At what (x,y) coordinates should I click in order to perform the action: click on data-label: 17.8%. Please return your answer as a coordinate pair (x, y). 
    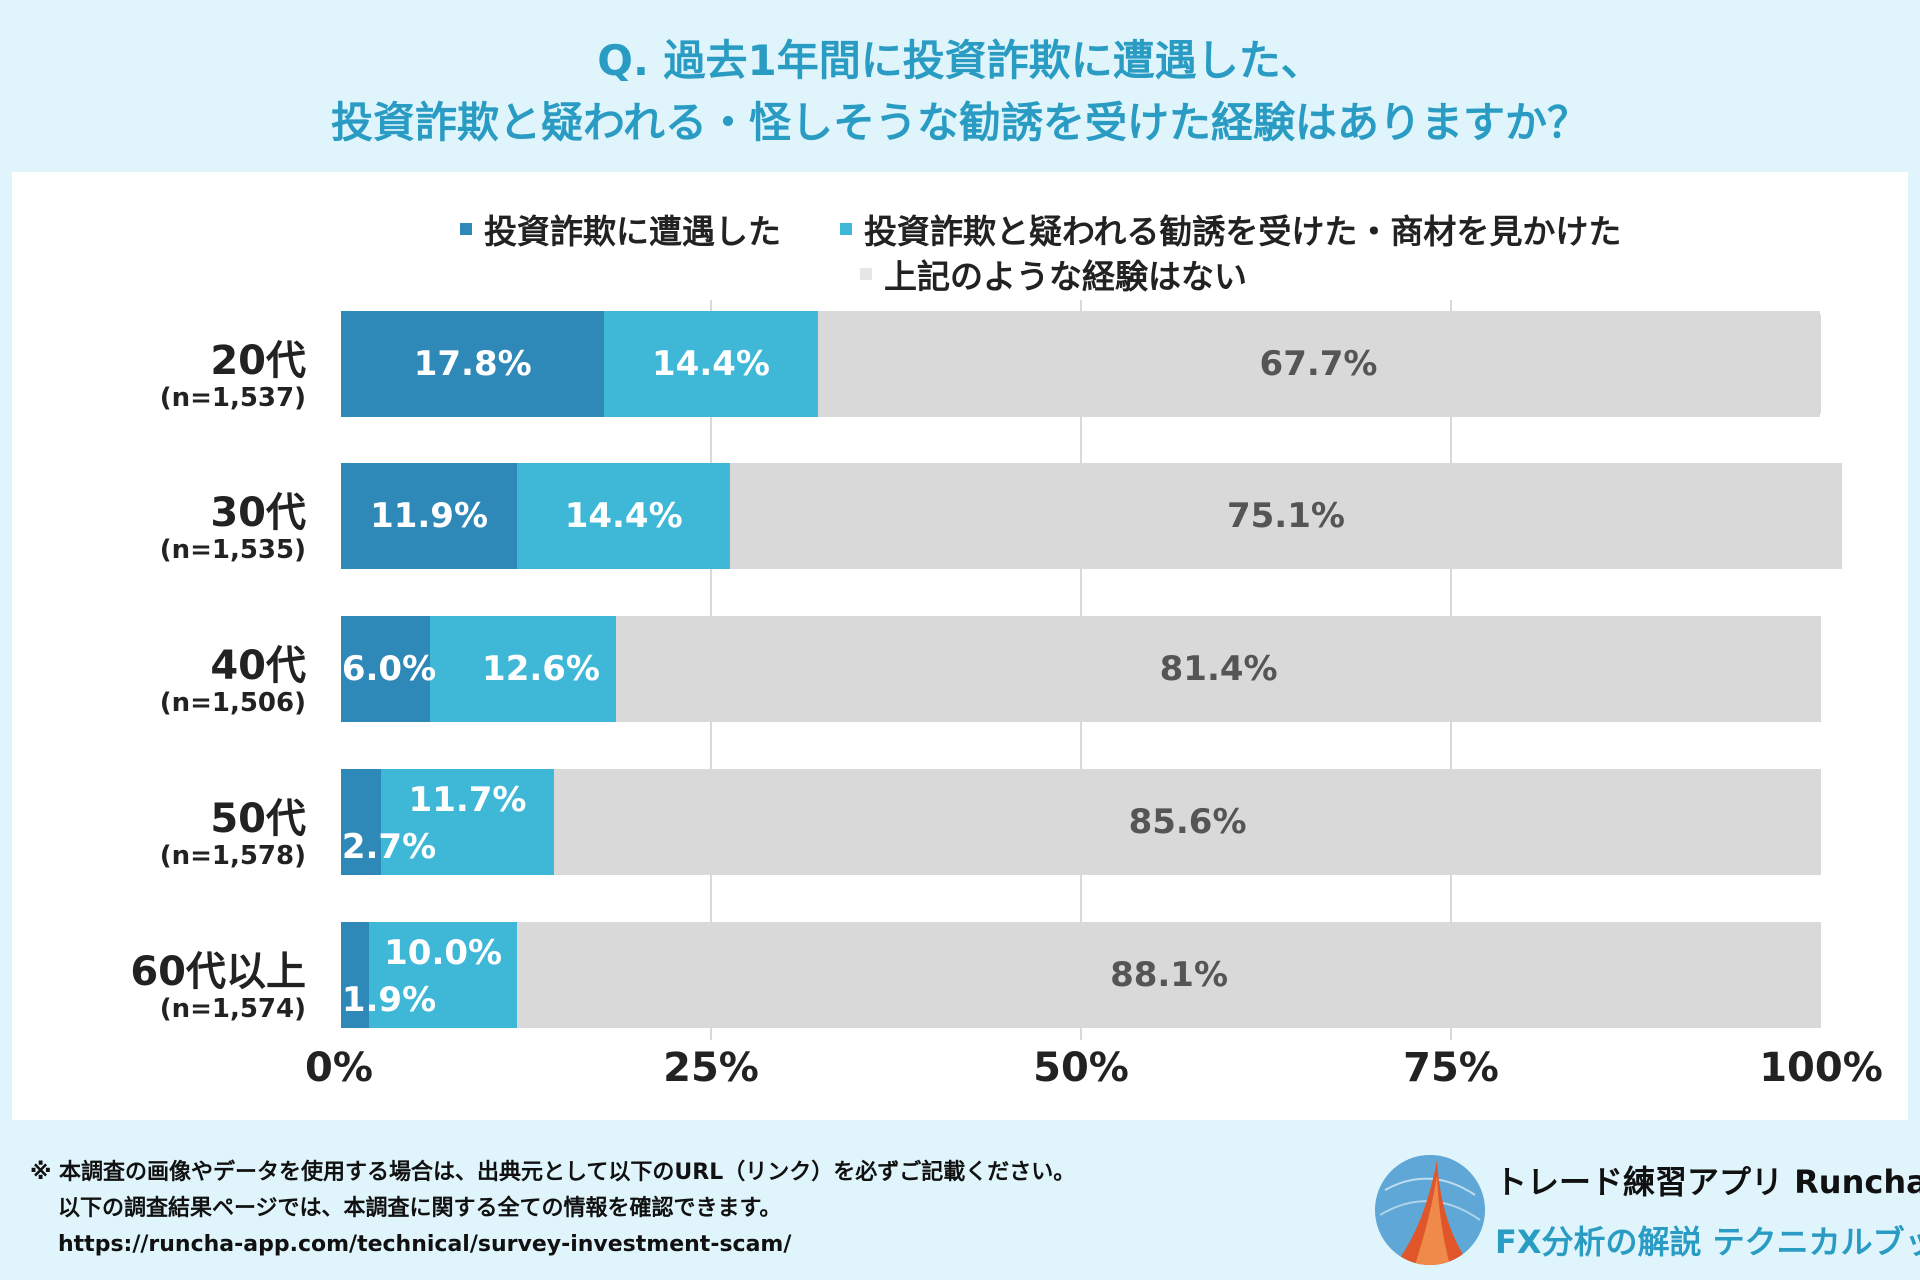
    Looking at the image, I should click on (472, 364).